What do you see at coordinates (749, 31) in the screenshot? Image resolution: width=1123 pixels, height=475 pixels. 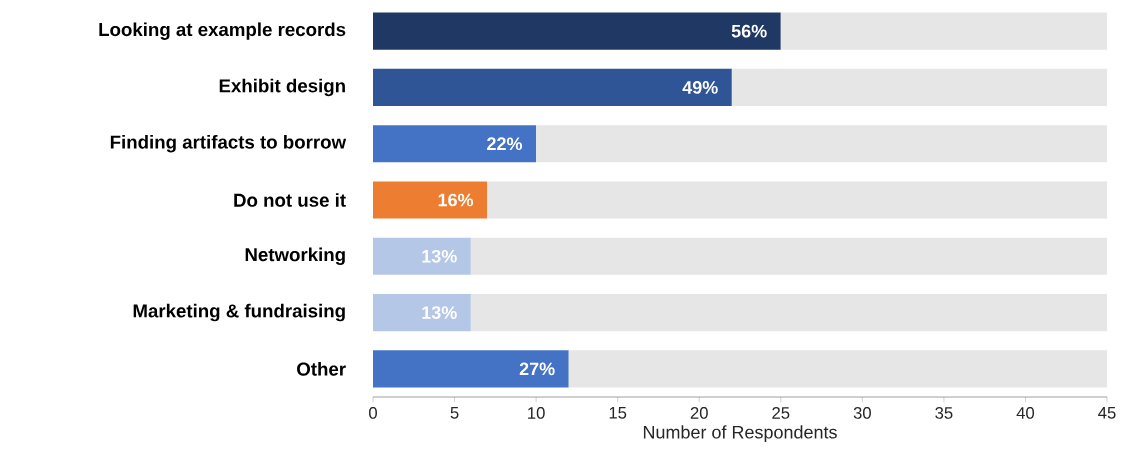 I see `annotation: 56%` at bounding box center [749, 31].